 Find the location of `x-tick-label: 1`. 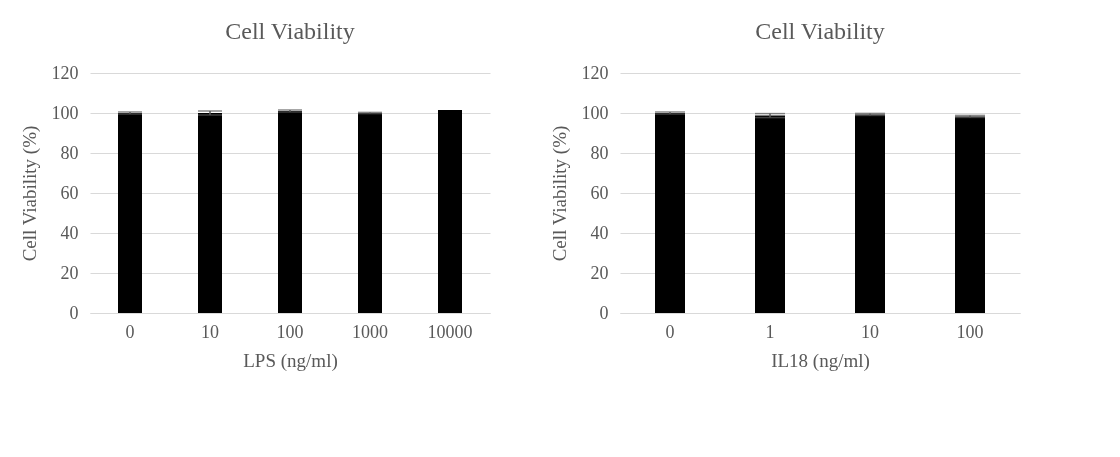

x-tick-label: 1 is located at coordinates (770, 331).